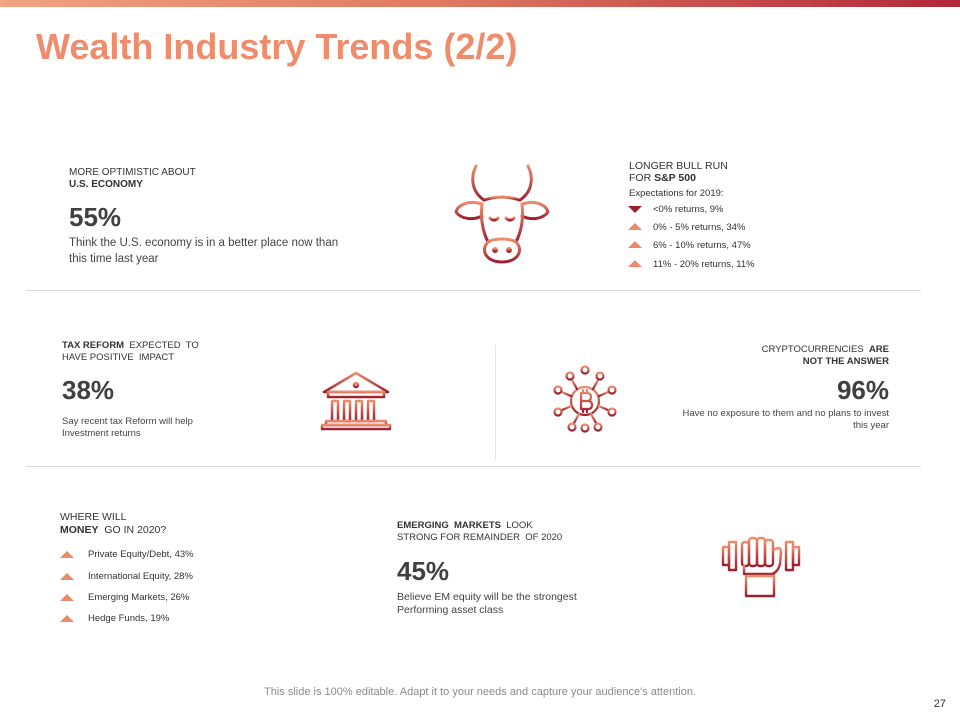 The width and height of the screenshot is (960, 720). What do you see at coordinates (688, 209) in the screenshot?
I see `list-item: <0% returns, 9%` at bounding box center [688, 209].